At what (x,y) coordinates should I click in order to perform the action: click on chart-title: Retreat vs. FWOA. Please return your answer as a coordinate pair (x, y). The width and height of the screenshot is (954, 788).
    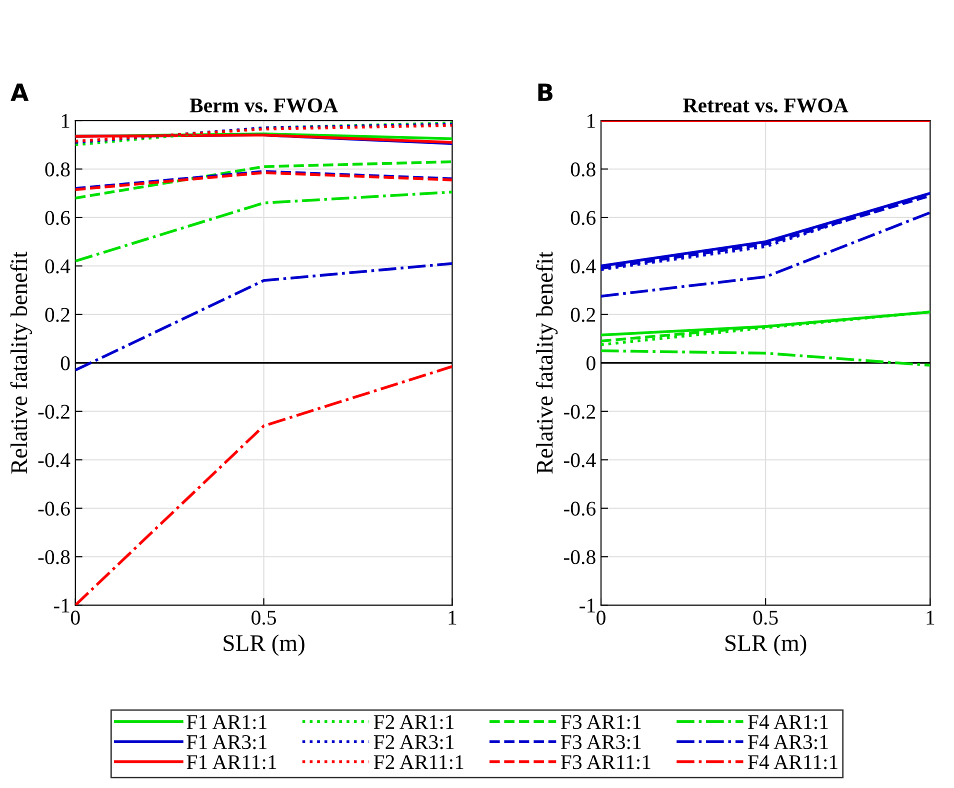
    Looking at the image, I should click on (765, 105).